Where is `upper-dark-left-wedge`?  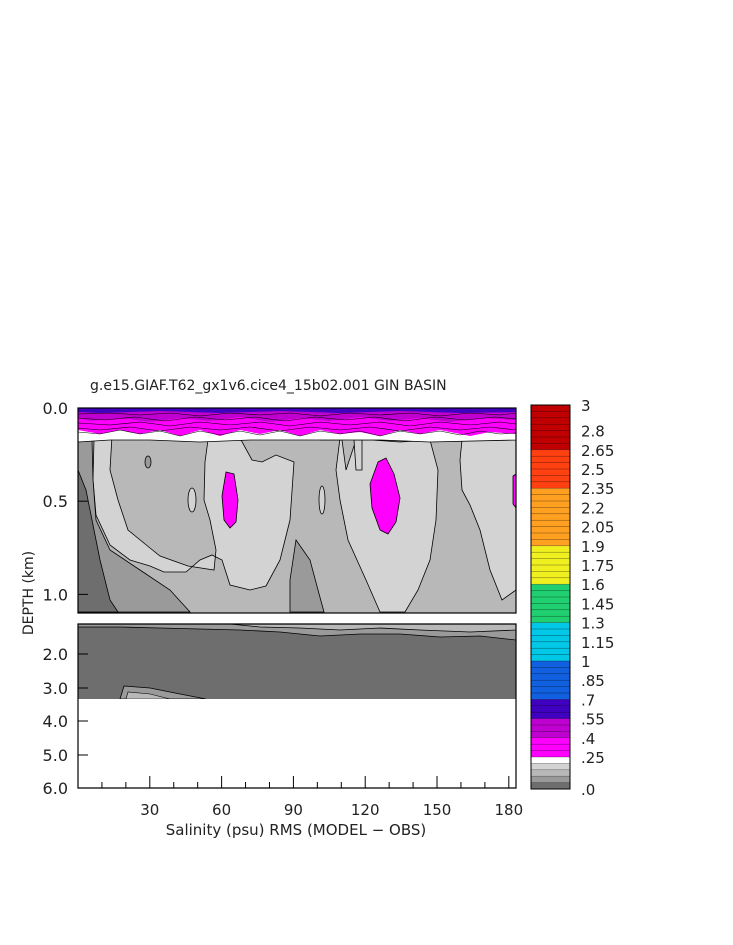 upper-dark-left-wedge is located at coordinates (134, 526).